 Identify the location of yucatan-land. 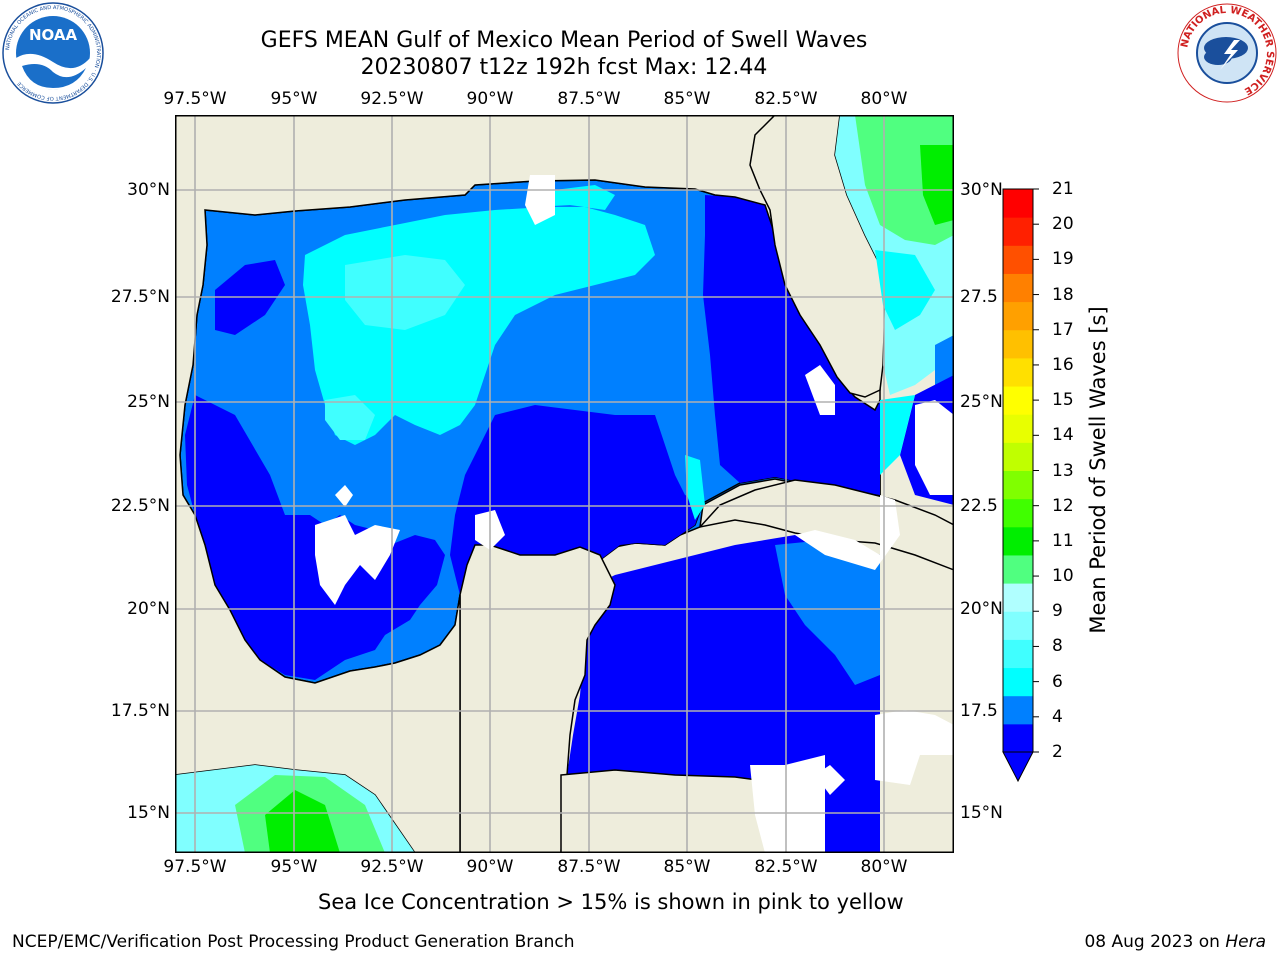
(537, 698).